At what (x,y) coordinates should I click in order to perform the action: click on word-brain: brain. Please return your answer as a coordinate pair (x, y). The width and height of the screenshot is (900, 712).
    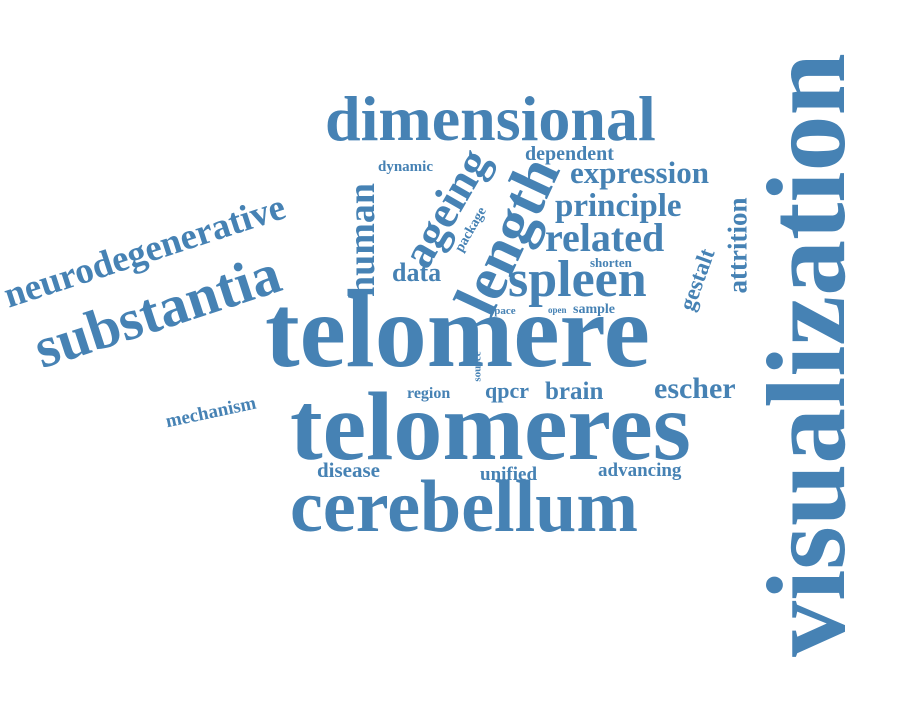
    Looking at the image, I should click on (574, 391).